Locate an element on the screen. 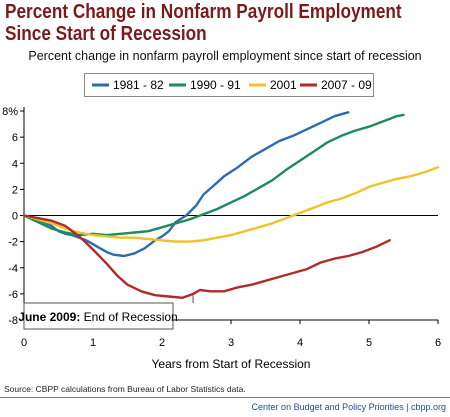 This screenshot has width=450, height=417. footer-divider is located at coordinates (225, 397).